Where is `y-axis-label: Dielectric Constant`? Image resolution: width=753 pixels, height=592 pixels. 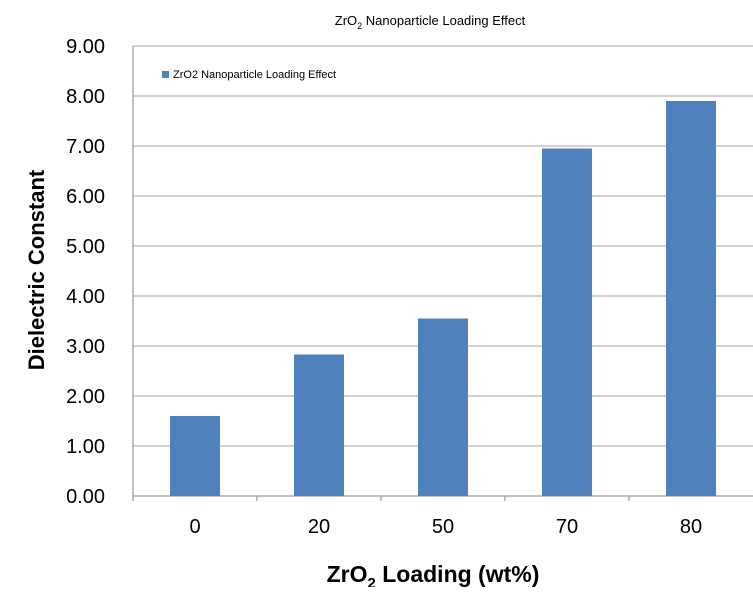 y-axis-label: Dielectric Constant is located at coordinates (36, 269).